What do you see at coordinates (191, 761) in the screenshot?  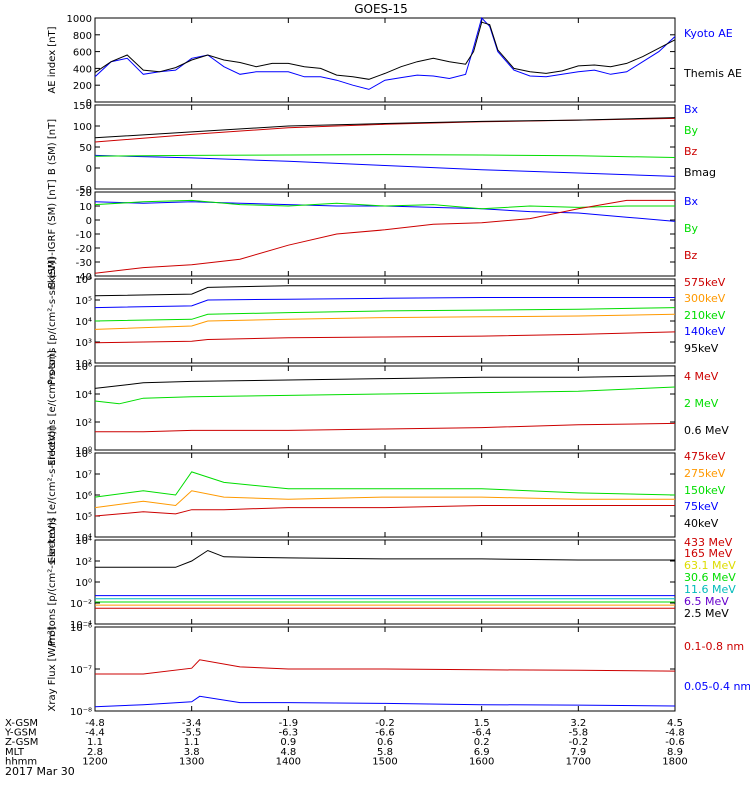 I see `axis-row-value: 1300` at bounding box center [191, 761].